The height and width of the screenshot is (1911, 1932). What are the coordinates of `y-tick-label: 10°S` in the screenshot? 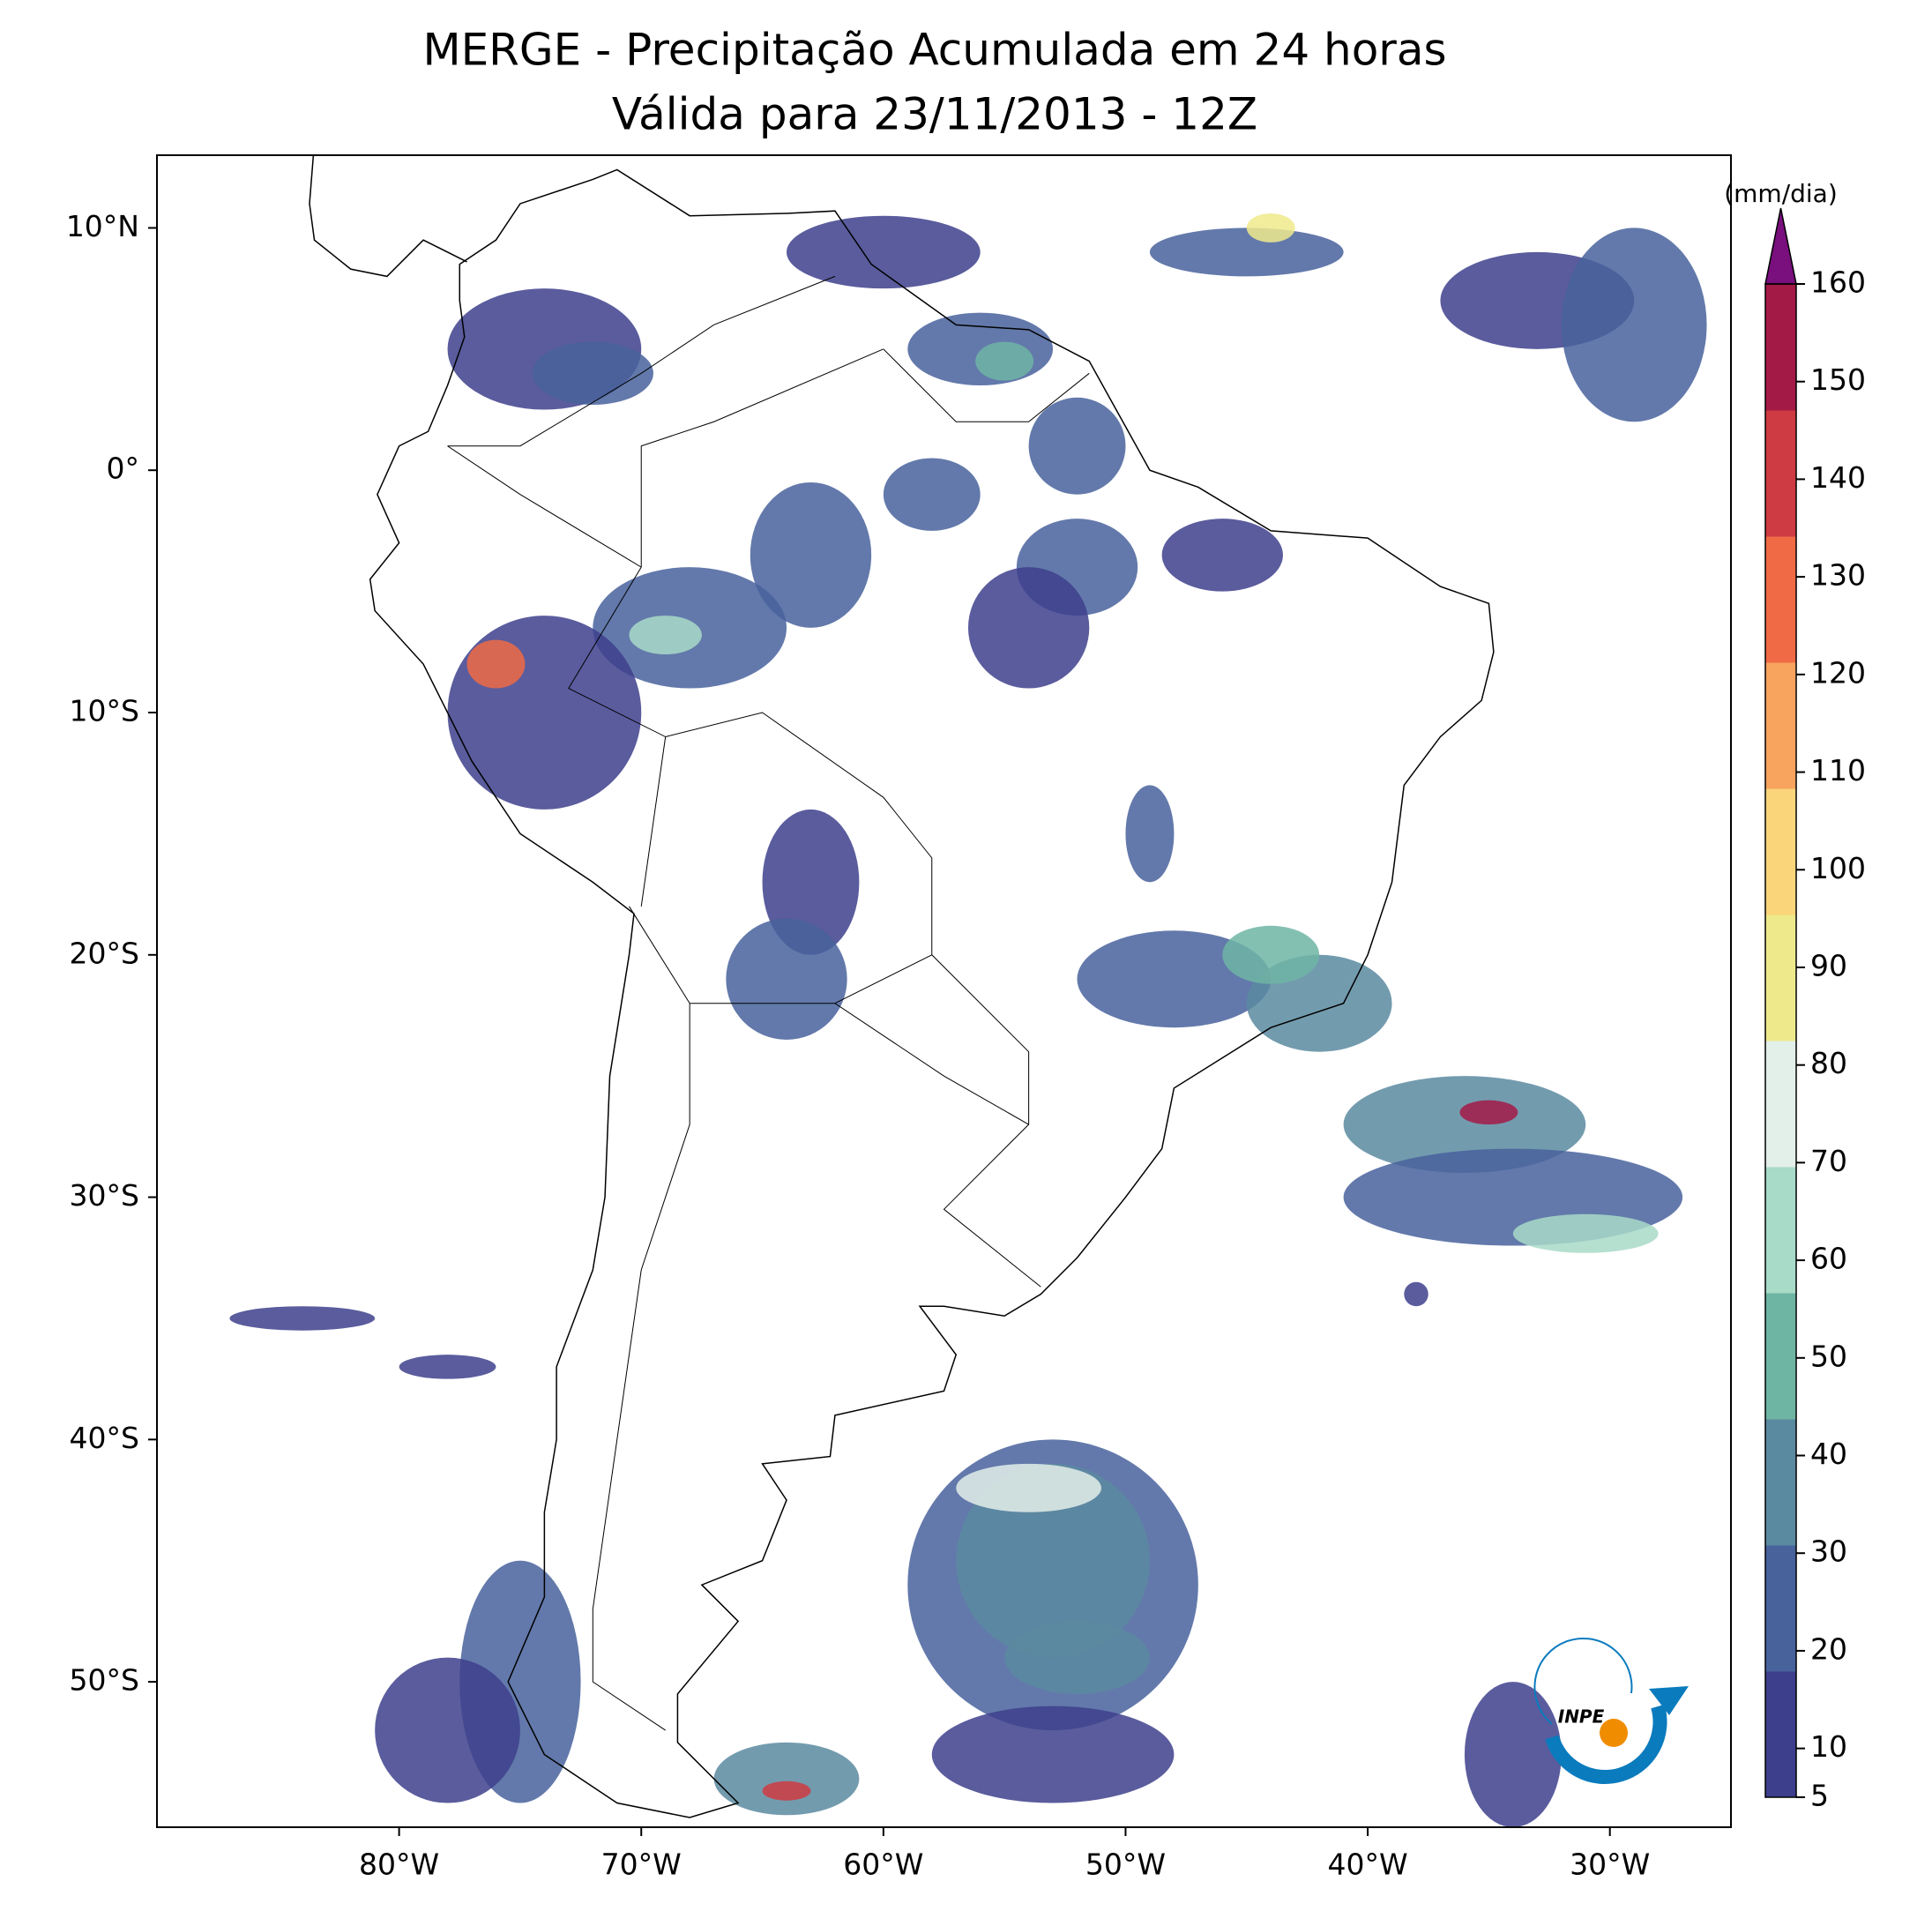 It's located at (104, 711).